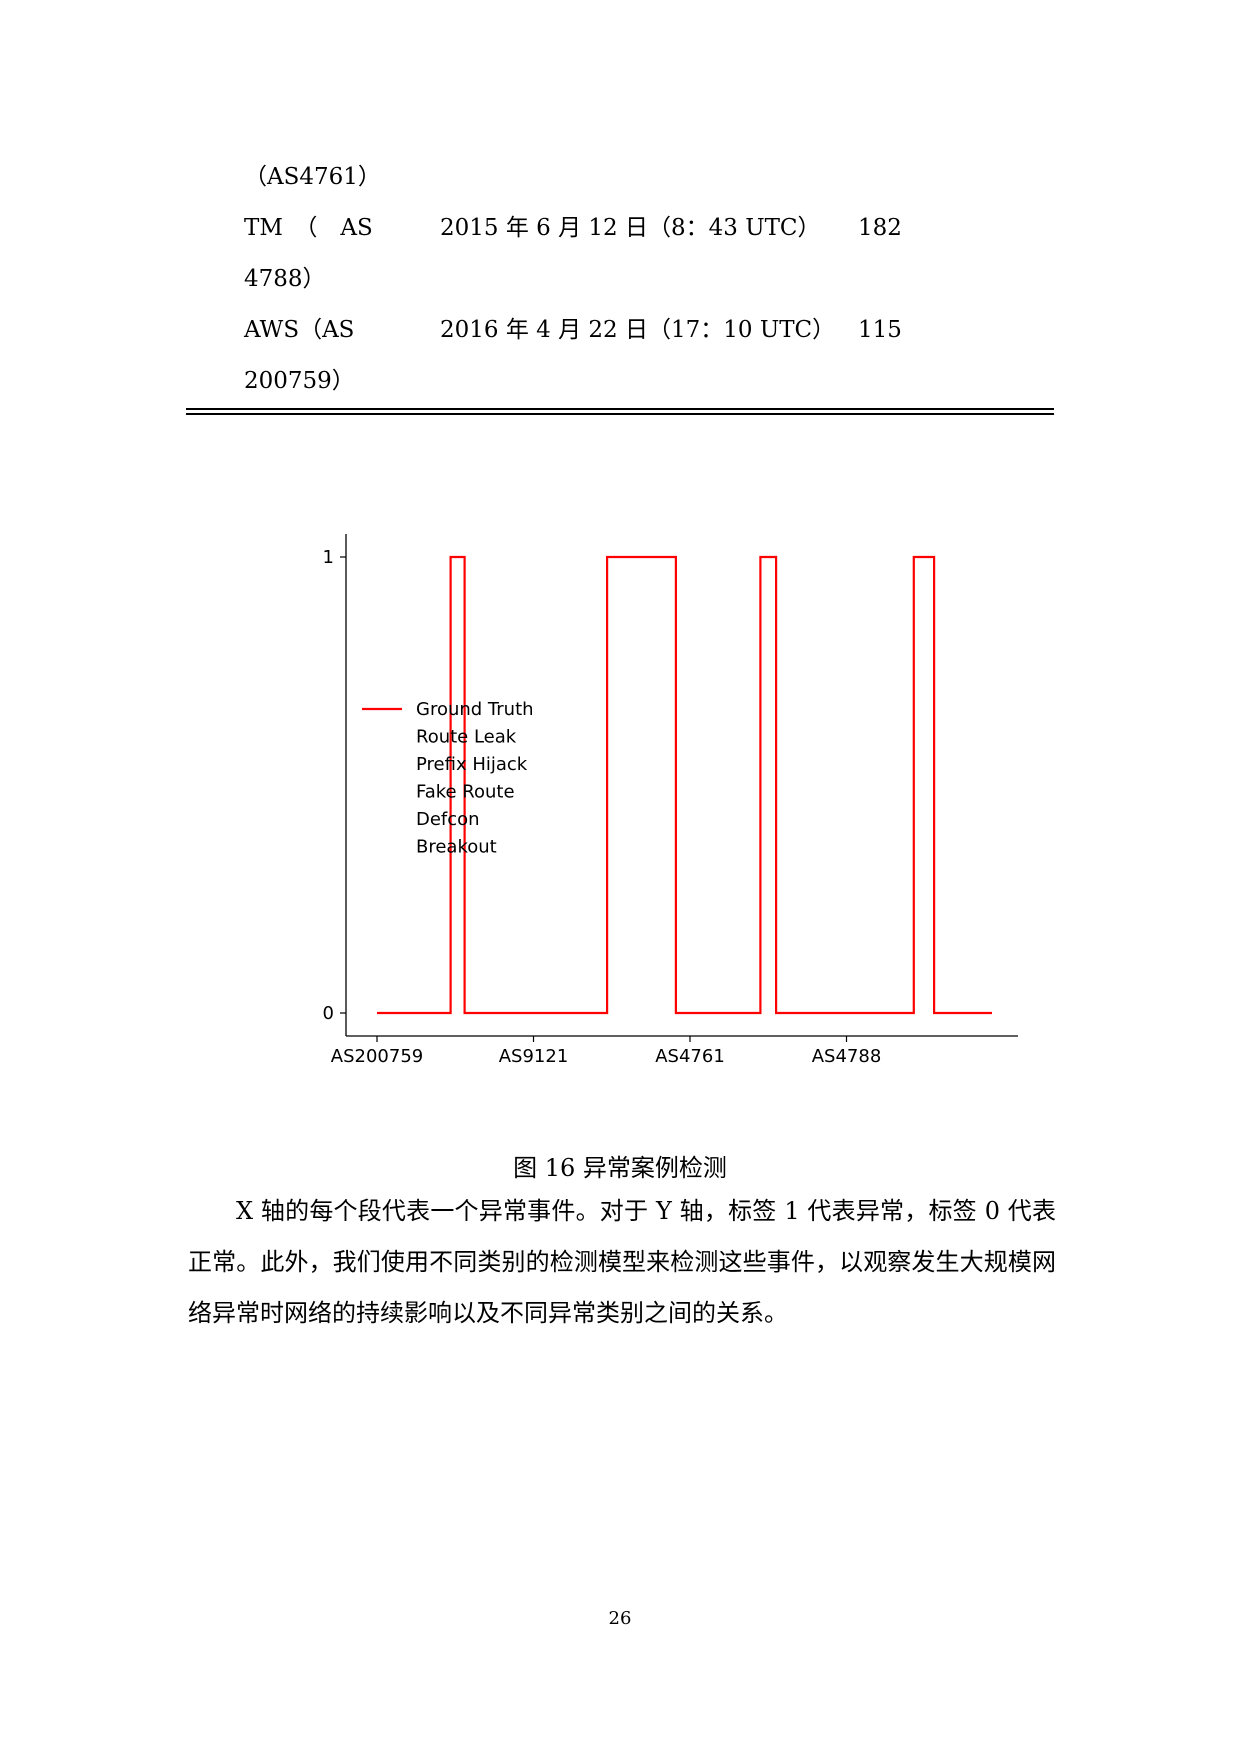  I want to click on legend-label: Defcon, so click(448, 819).